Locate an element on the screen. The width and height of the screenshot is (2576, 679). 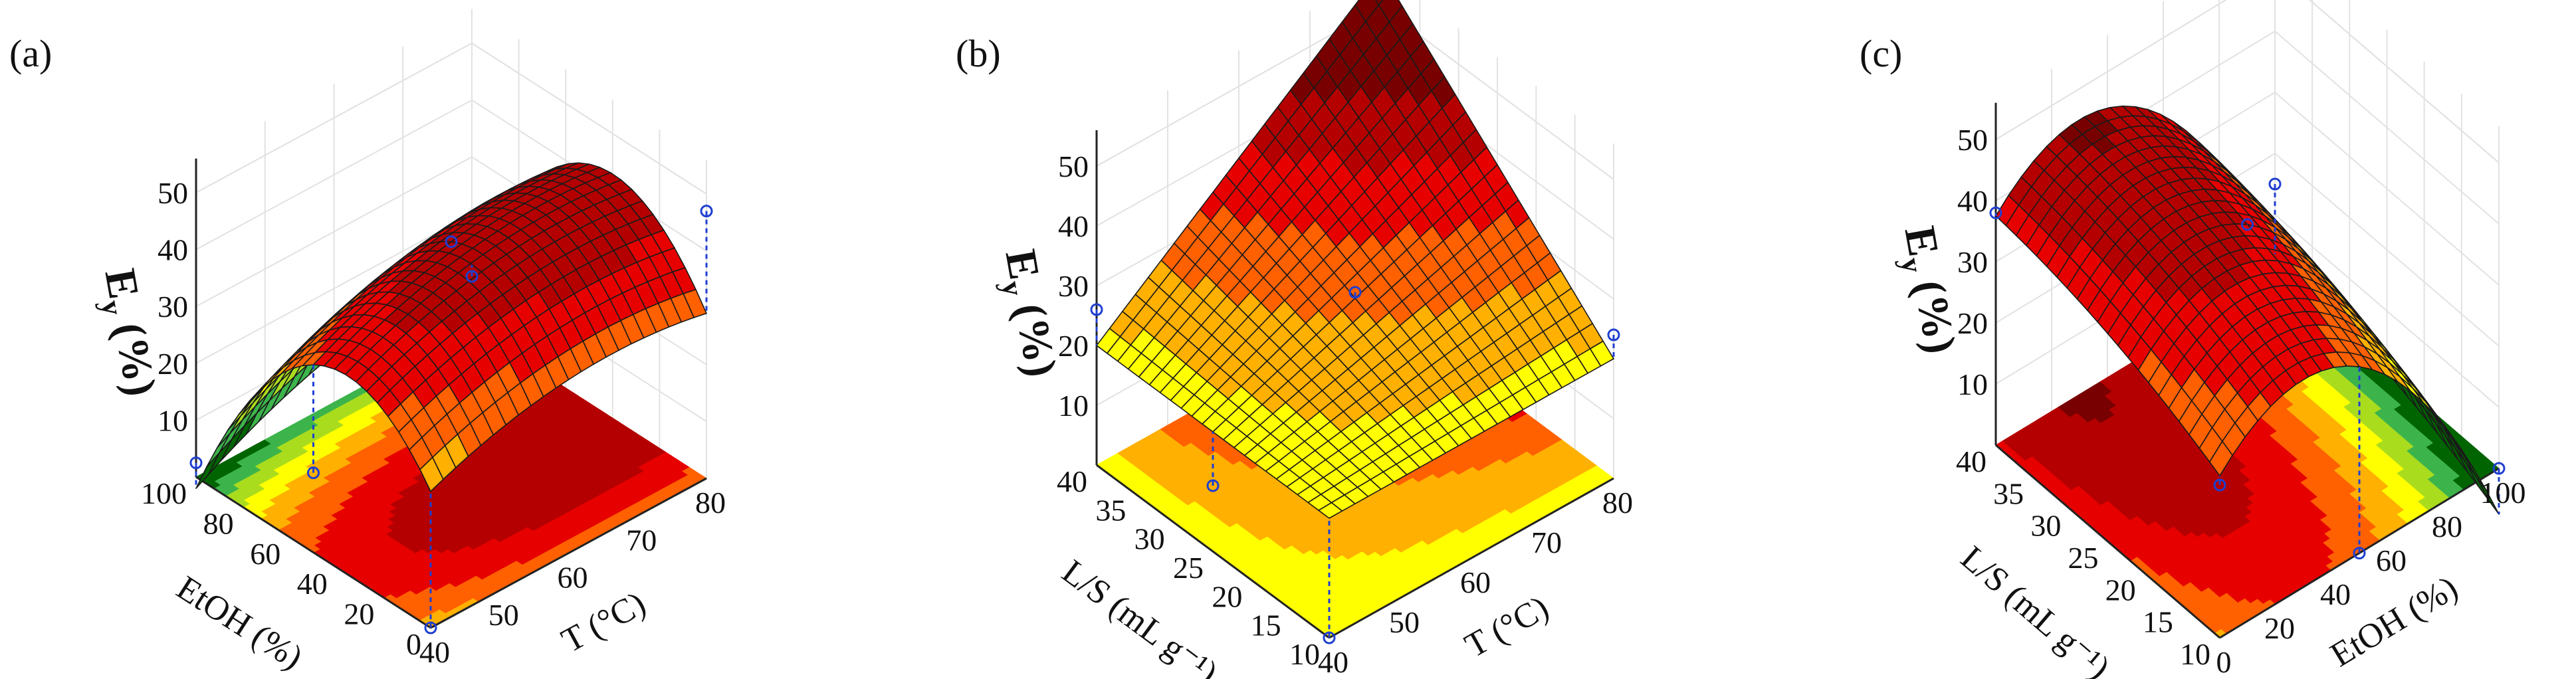
y-tick-label: 60 is located at coordinates (265, 554).